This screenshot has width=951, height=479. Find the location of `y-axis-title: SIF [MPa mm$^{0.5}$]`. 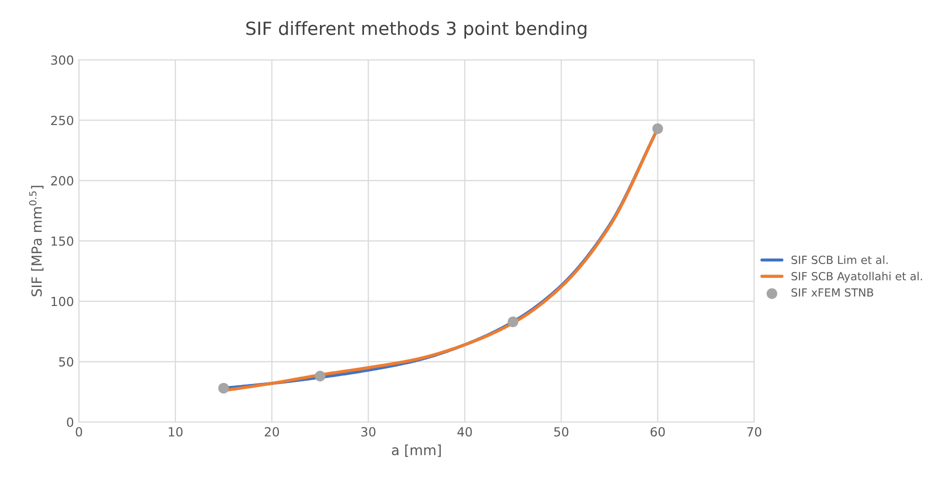

y-axis-title: SIF [MPa mm$^{0.5}$] is located at coordinates (36, 241).